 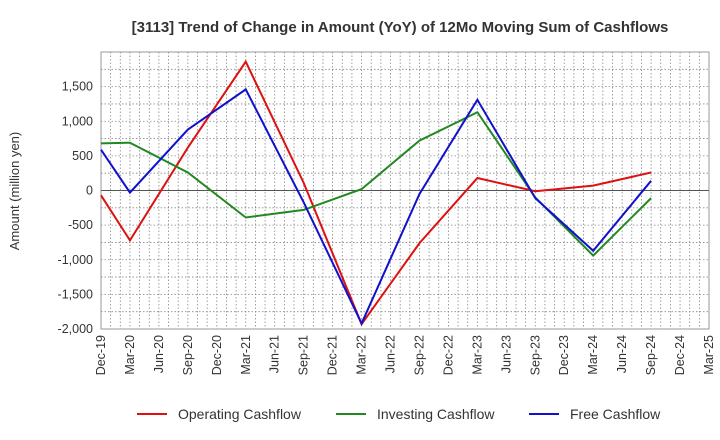 What do you see at coordinates (419, 355) in the screenshot?
I see `x-tick-label: Sep-22` at bounding box center [419, 355].